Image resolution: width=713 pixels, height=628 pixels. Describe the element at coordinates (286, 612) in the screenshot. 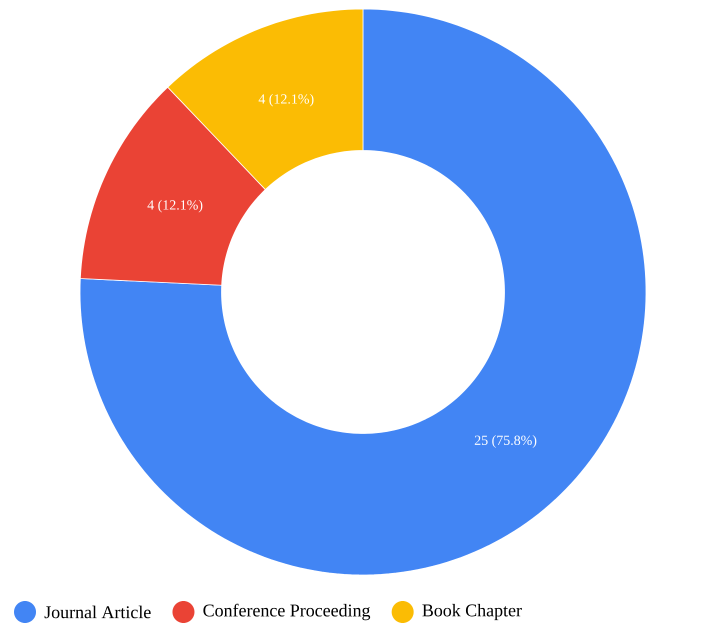

I see `legend-label: Conference Proceeding` at that location.